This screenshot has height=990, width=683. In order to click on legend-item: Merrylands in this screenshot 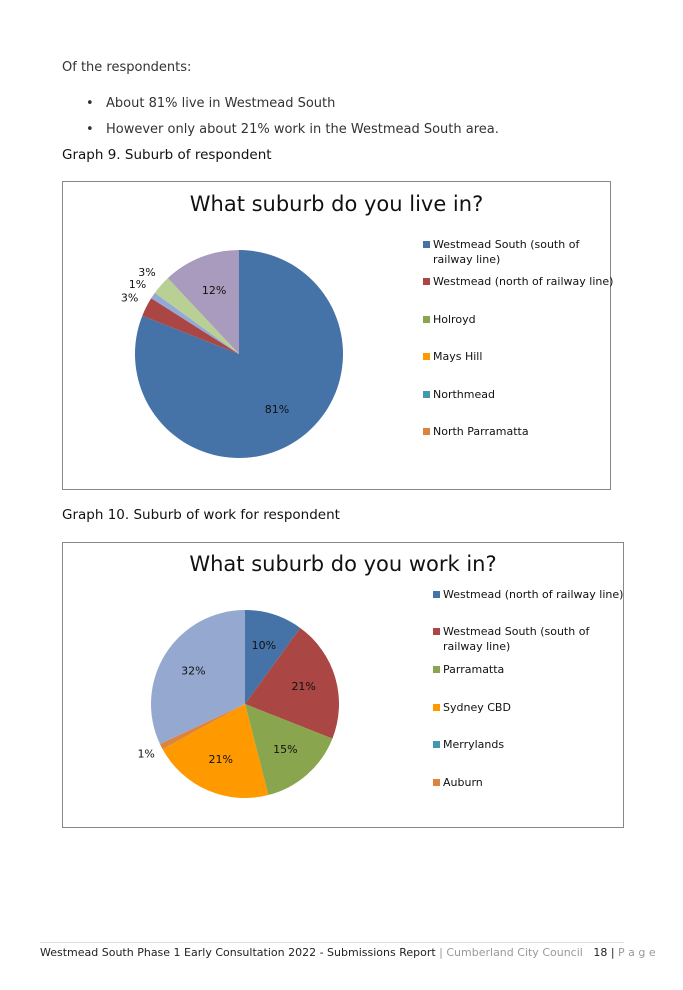, I will do `click(530, 744)`.